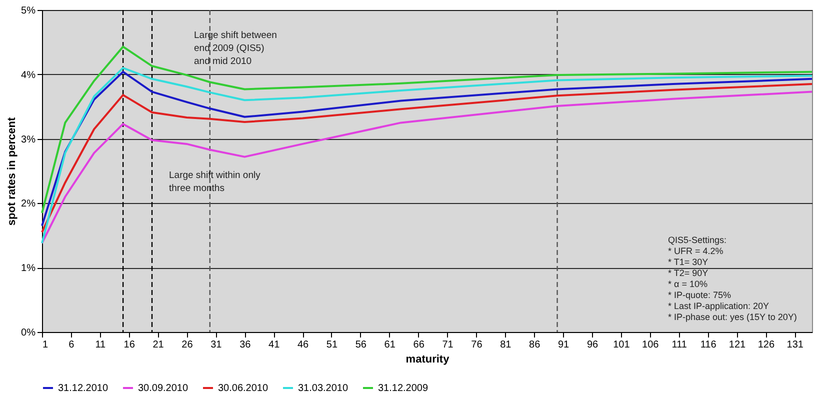  Describe the element at coordinates (680, 345) in the screenshot. I see `x-tick-label: 111` at that location.